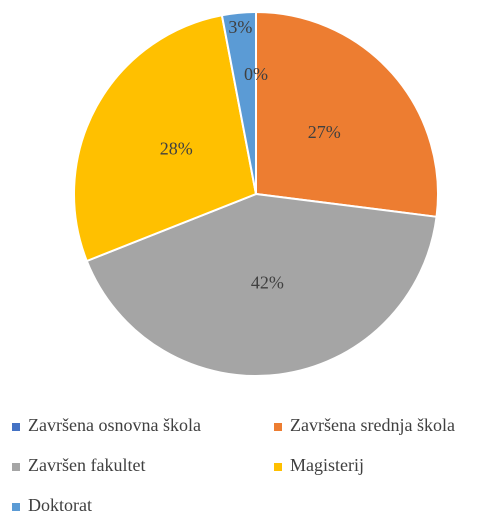  I want to click on data-label: 42%, so click(267, 282).